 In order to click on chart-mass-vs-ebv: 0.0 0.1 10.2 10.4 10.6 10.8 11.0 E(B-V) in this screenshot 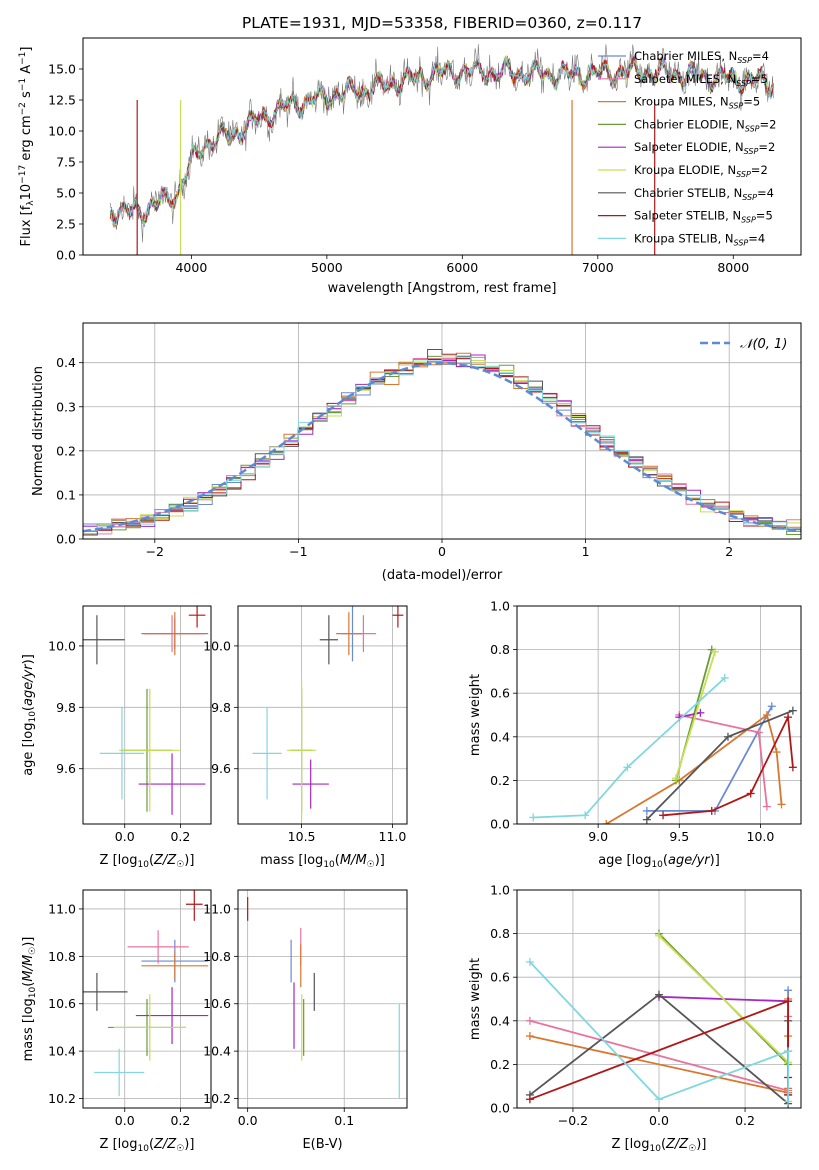, I will do `click(305, 1020)`.